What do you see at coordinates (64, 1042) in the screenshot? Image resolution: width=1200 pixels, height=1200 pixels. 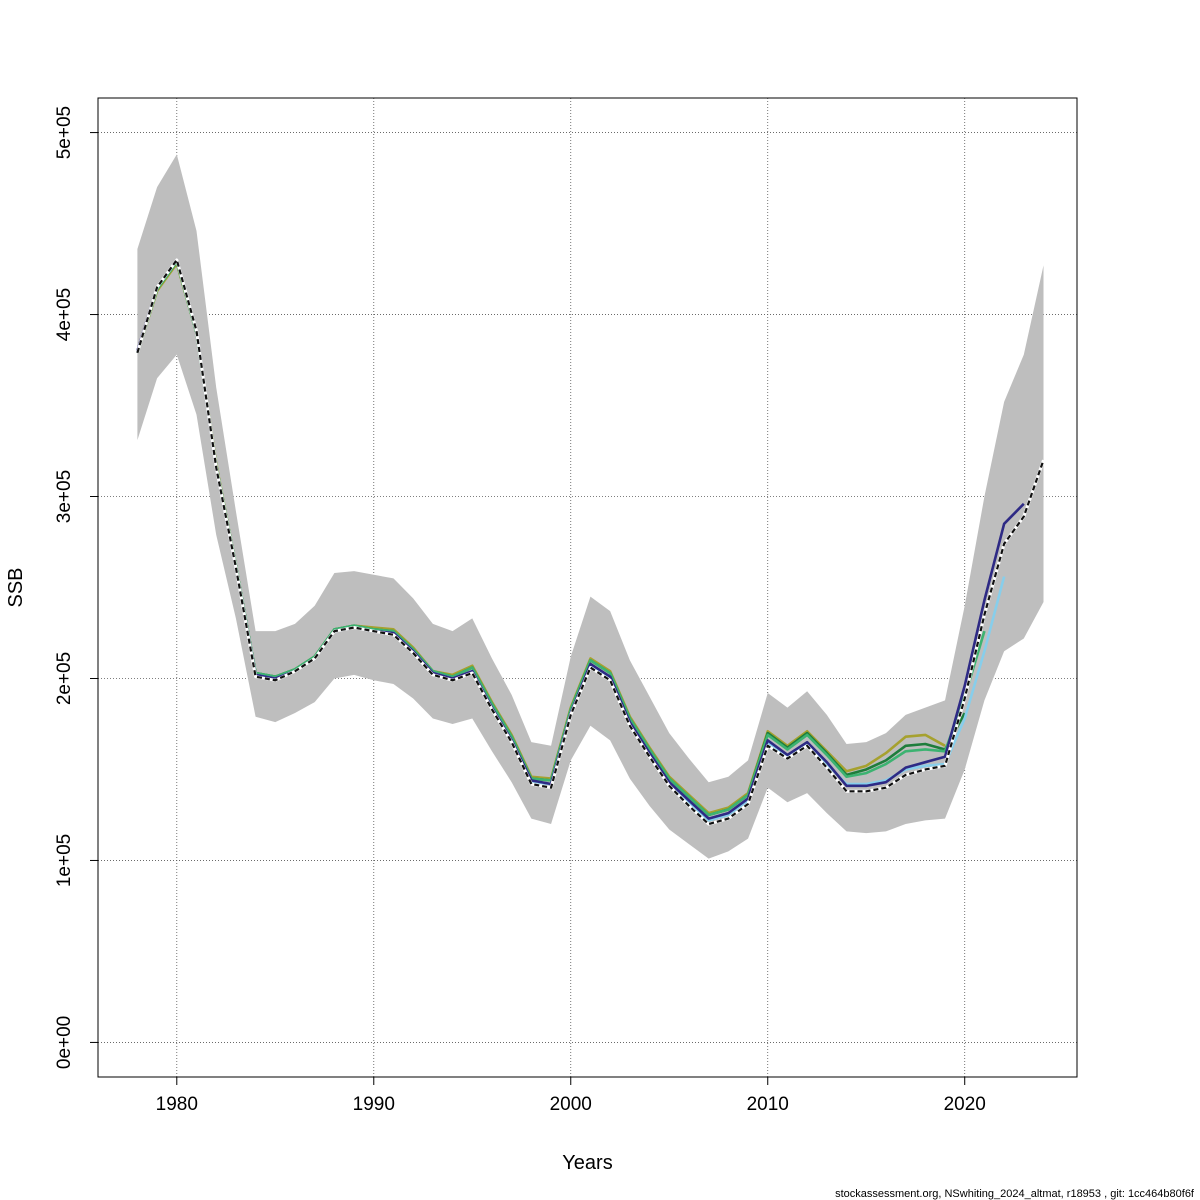 I see `y-tick-label: 0e+00` at bounding box center [64, 1042].